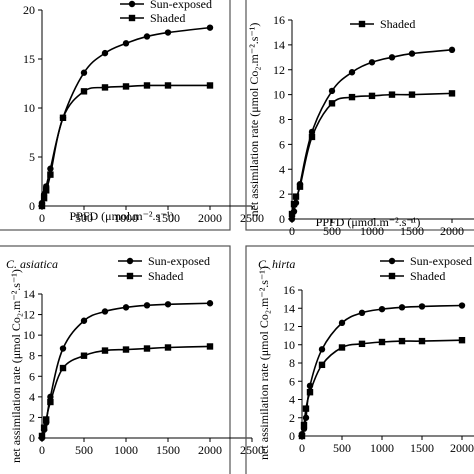  I want to click on panel-title: C. hirta, so click(276, 264).